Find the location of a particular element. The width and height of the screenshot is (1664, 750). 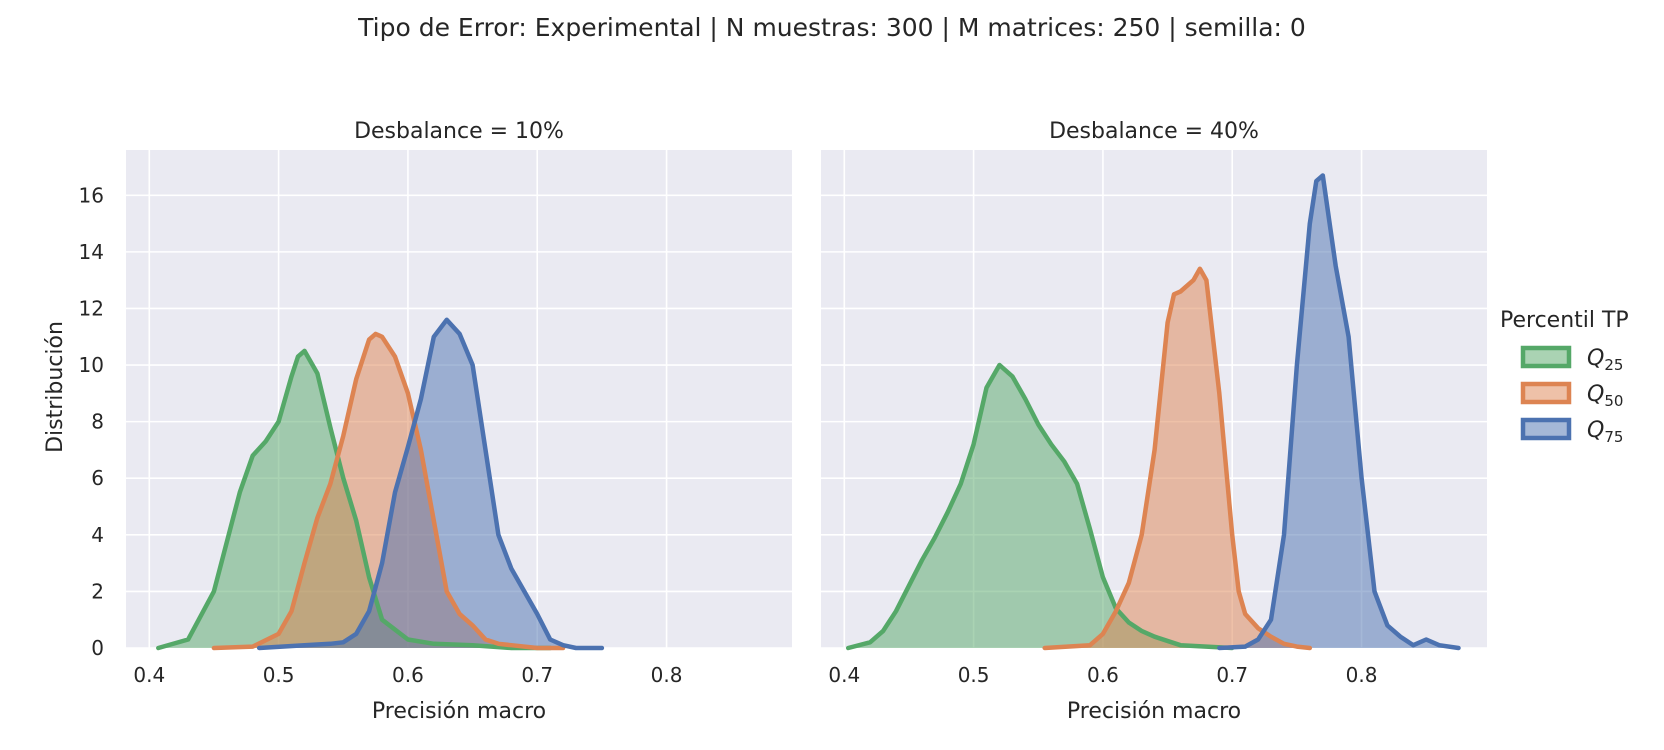

legend-label-q75: Q75 is located at coordinates (1605, 432).